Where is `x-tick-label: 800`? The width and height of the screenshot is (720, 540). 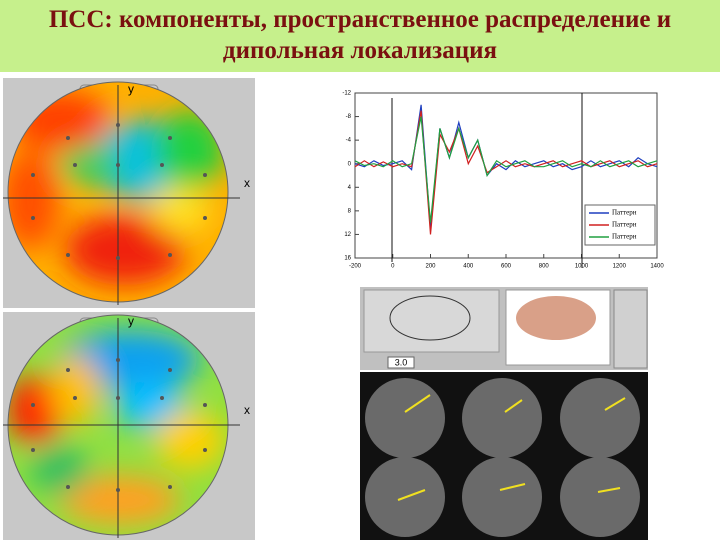 x-tick-label: 800 is located at coordinates (544, 267).